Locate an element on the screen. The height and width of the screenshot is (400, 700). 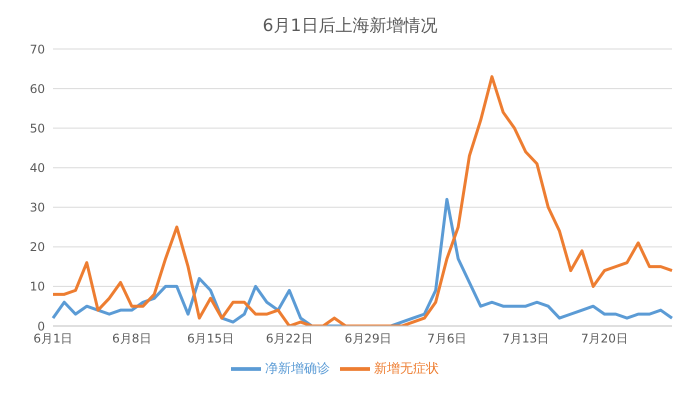
chart-title: 6月1日后上海新增情况 is located at coordinates (350, 26).